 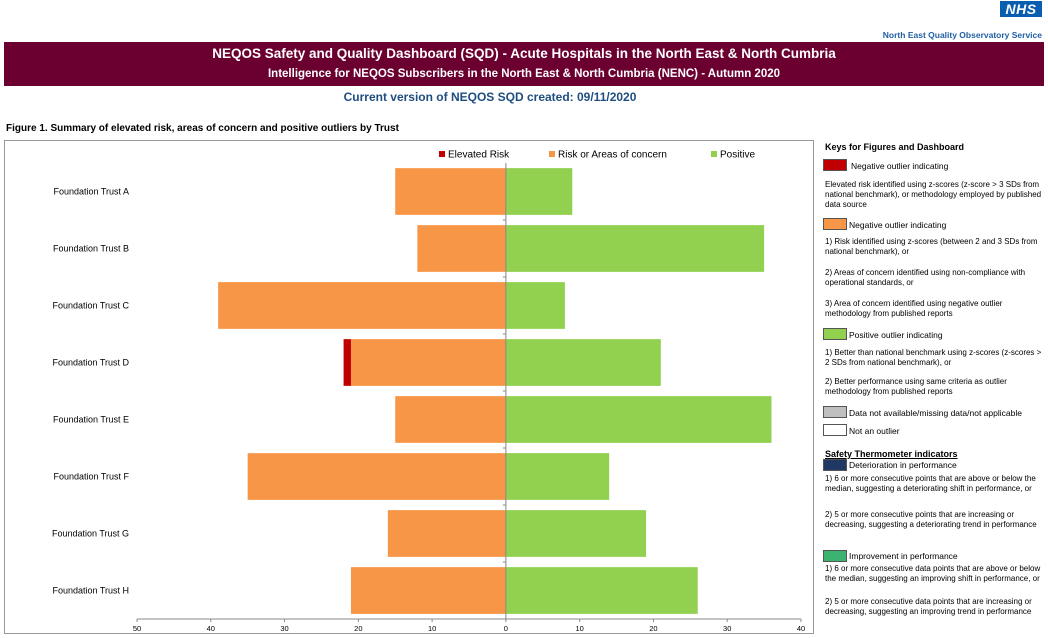 I want to click on deterioration-swatch, so click(x=835, y=465).